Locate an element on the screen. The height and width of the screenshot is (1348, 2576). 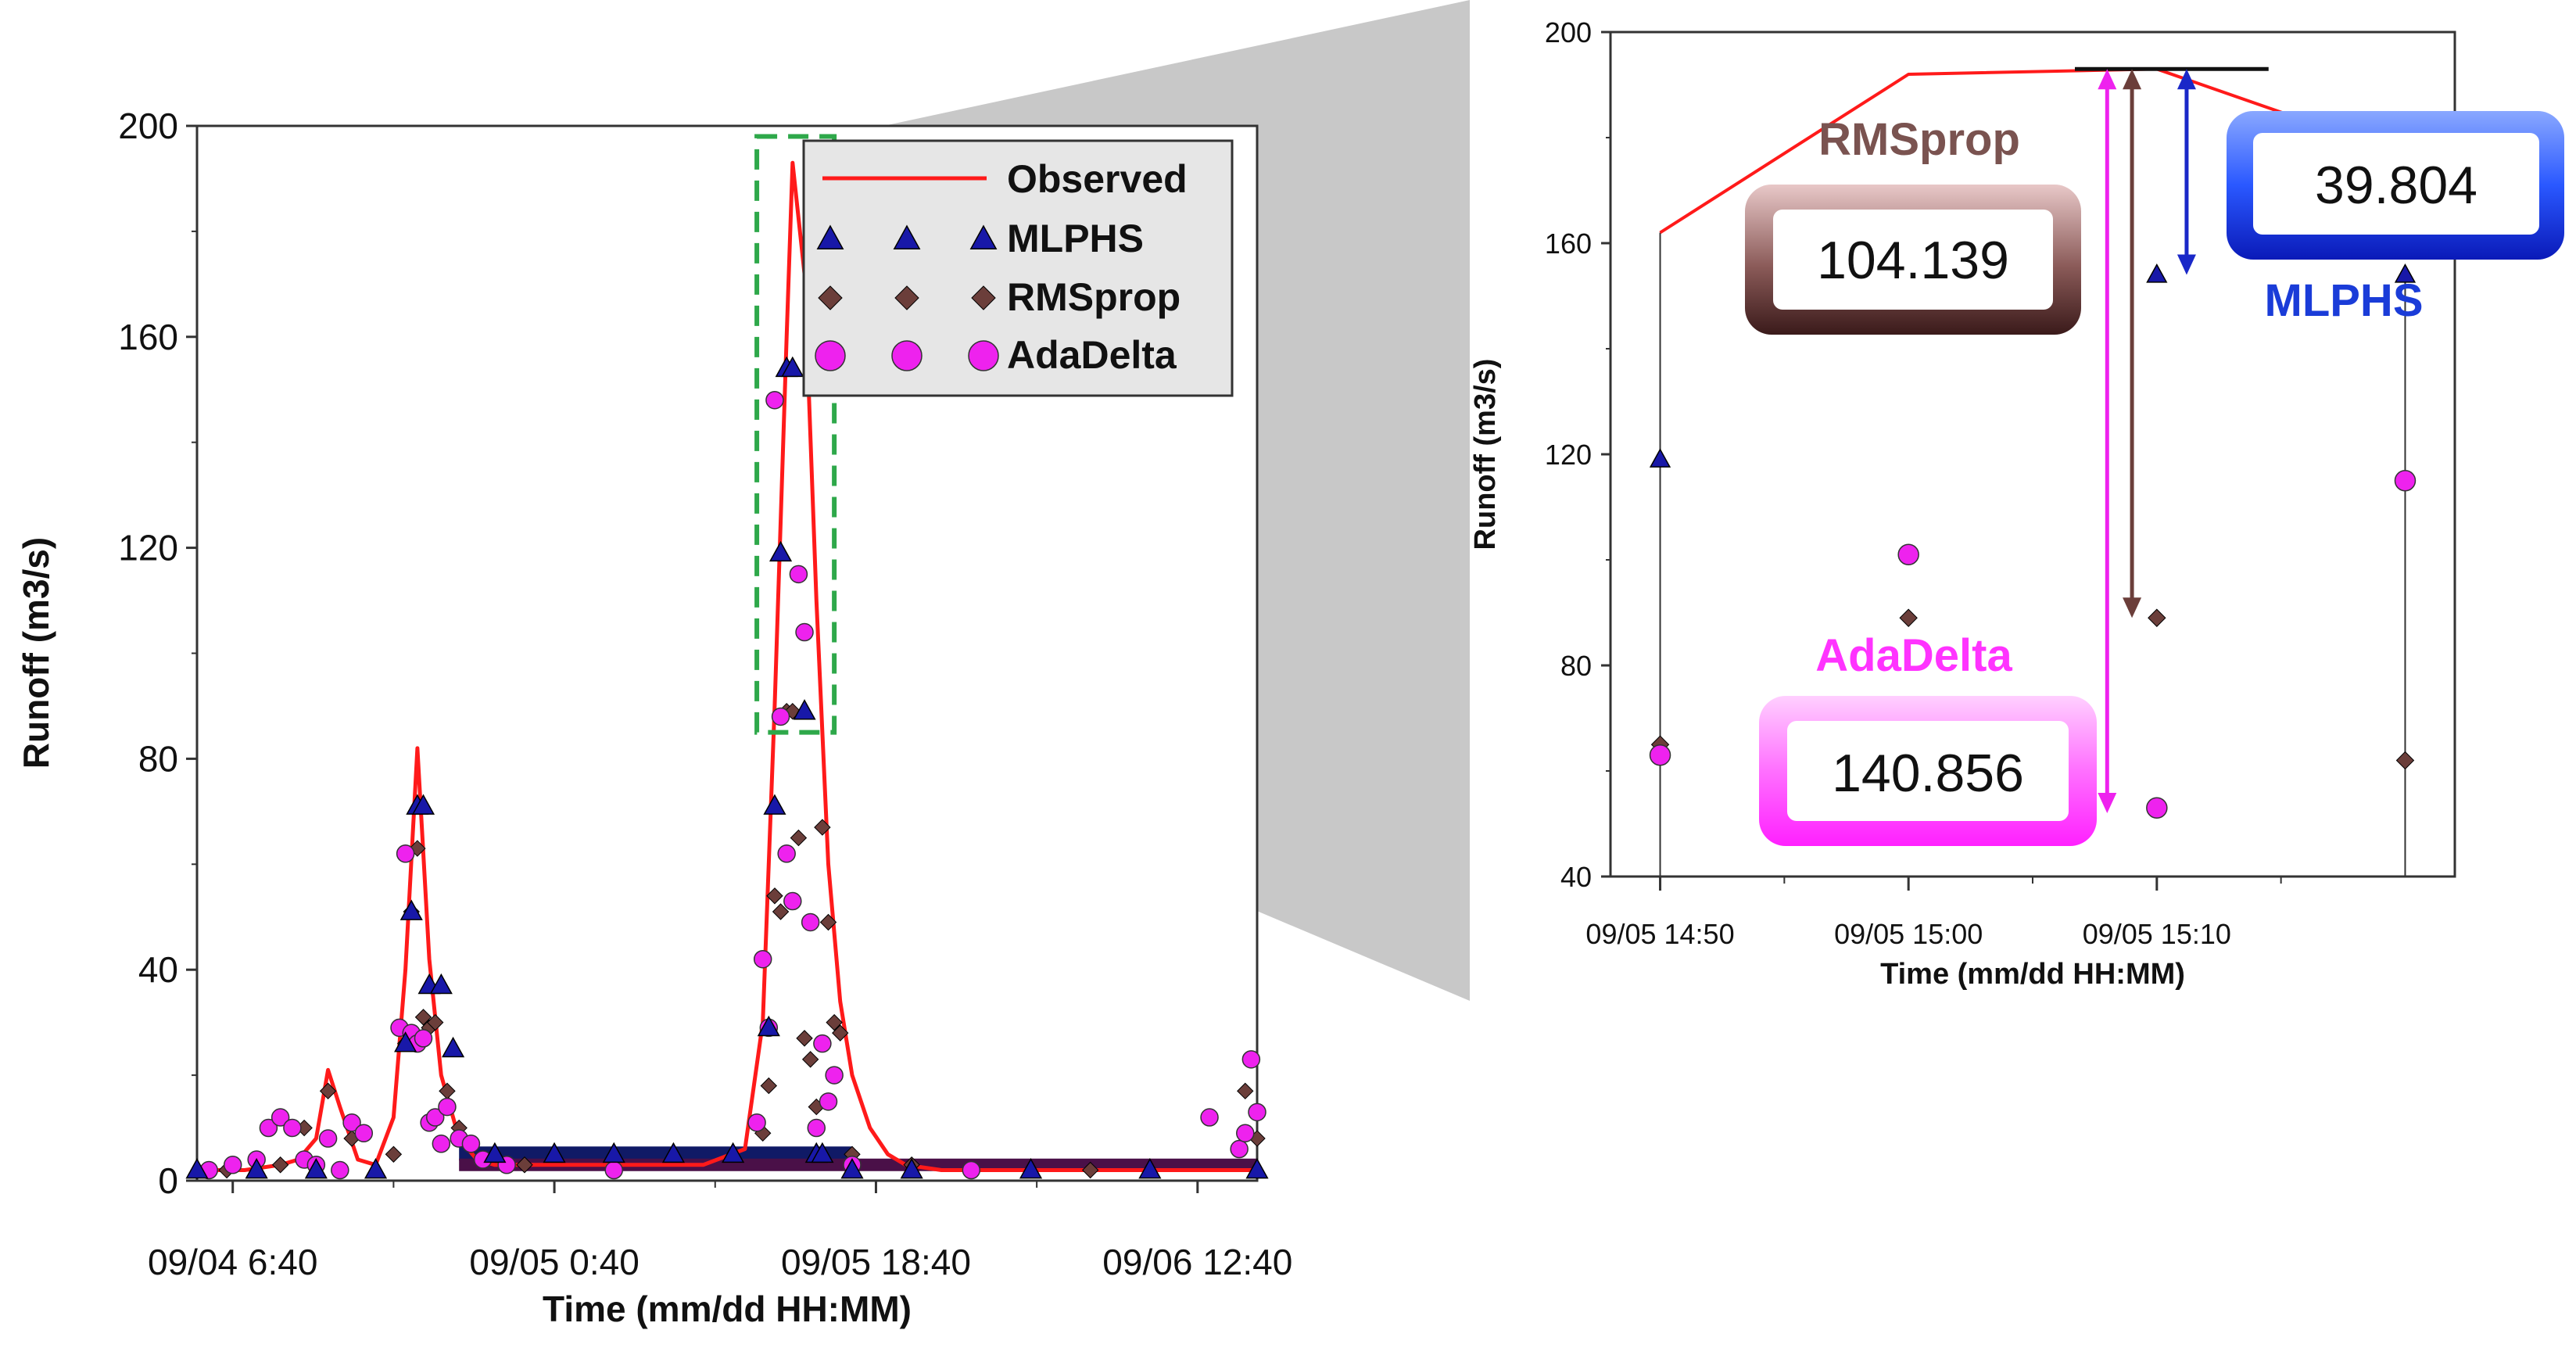
callout-rmsprop-label: RMSprop is located at coordinates (1919, 140).